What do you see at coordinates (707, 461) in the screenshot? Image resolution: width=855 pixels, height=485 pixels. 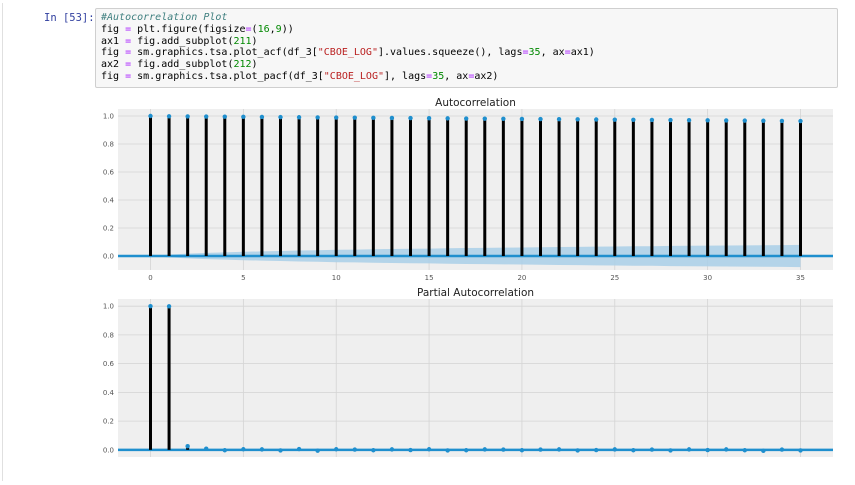 I see `panel-2-xtick-label: 30` at bounding box center [707, 461].